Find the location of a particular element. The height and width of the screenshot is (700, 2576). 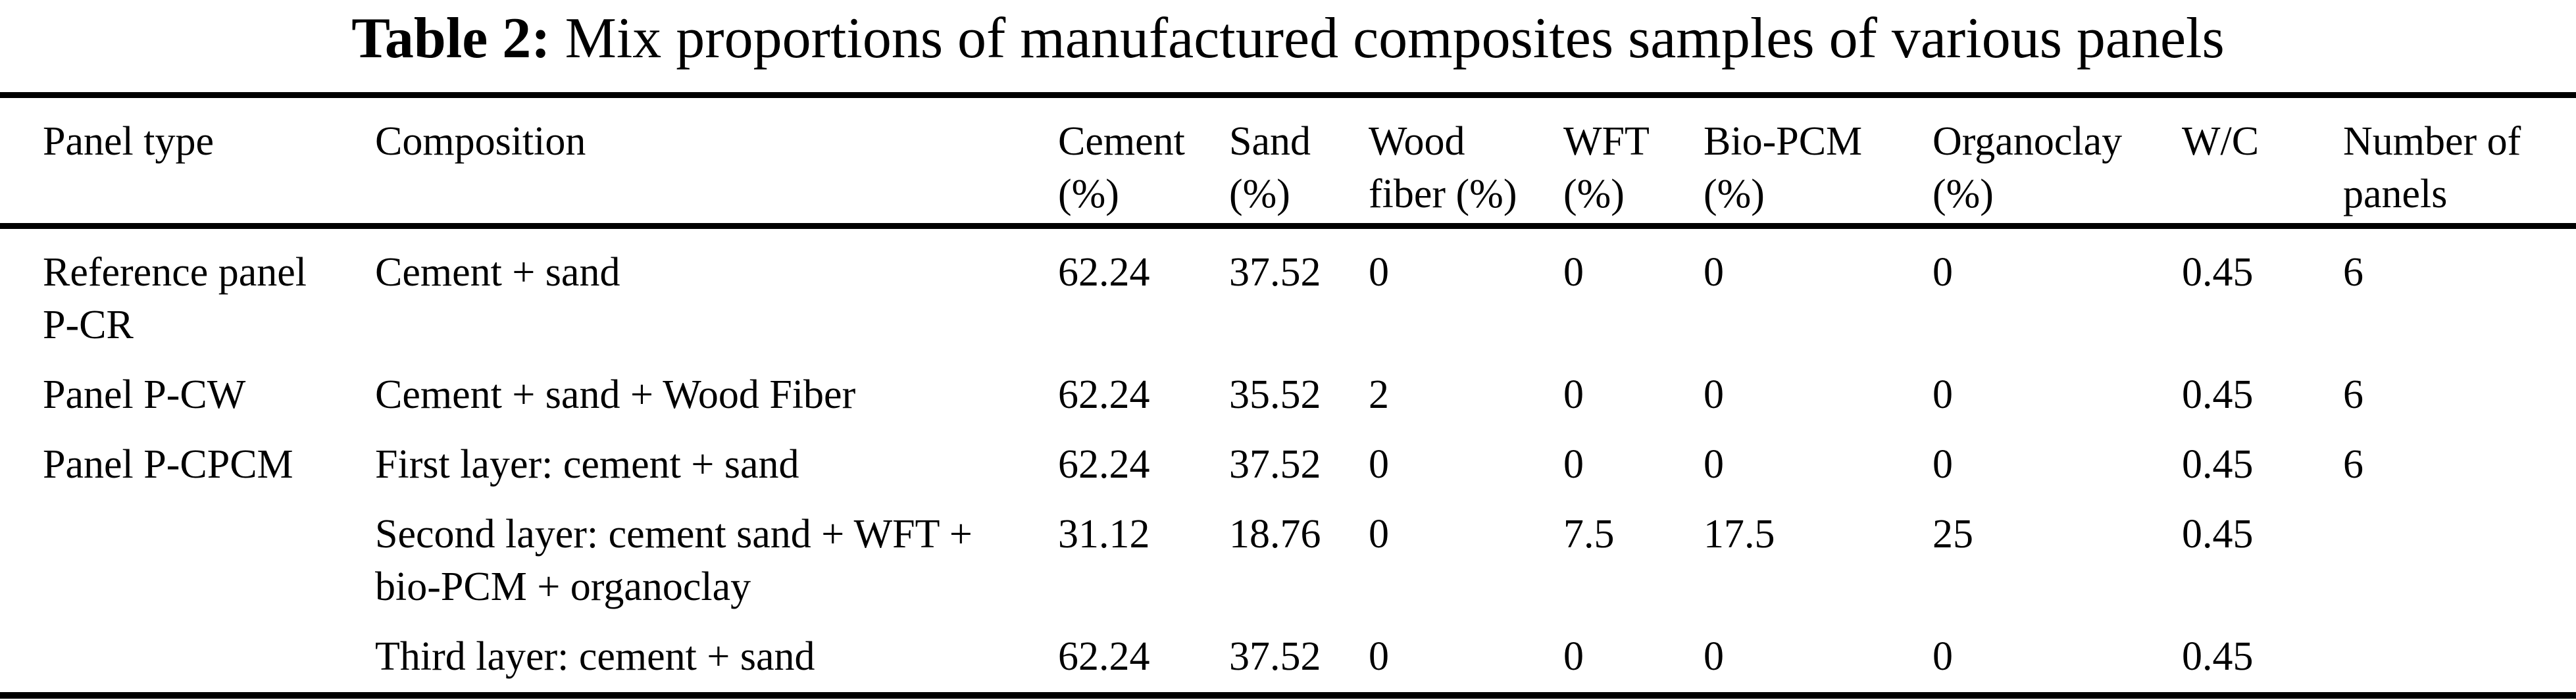

cell-wood-fiber: 2 is located at coordinates (1379, 394).